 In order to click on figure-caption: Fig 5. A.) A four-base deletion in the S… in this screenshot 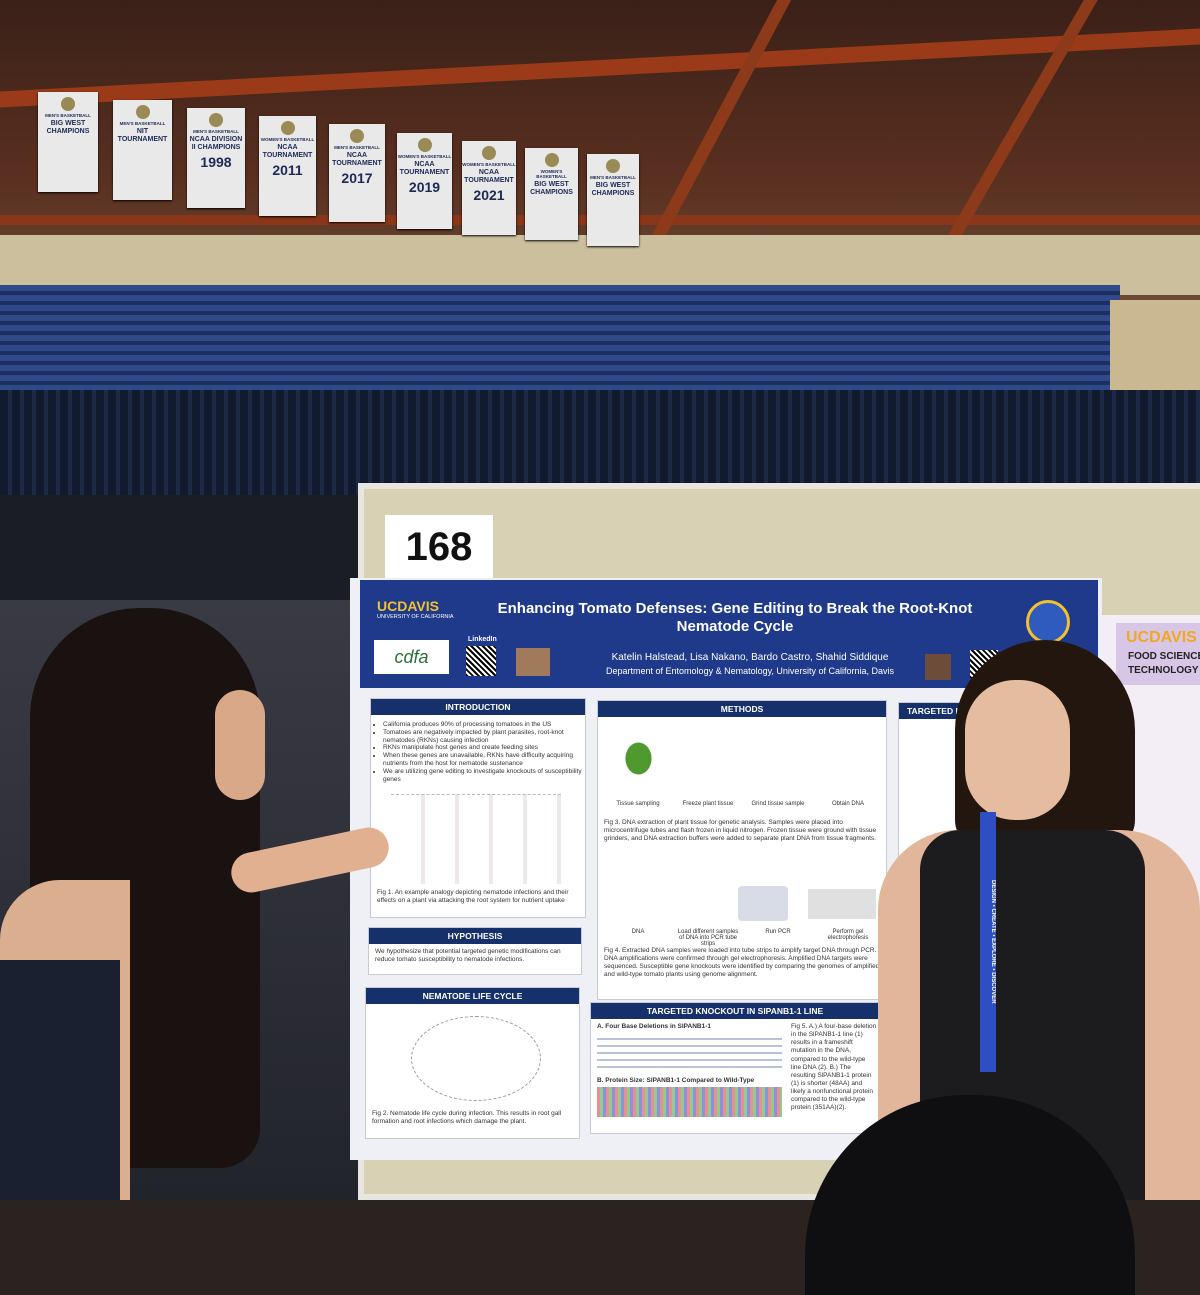, I will do `click(834, 1067)`.